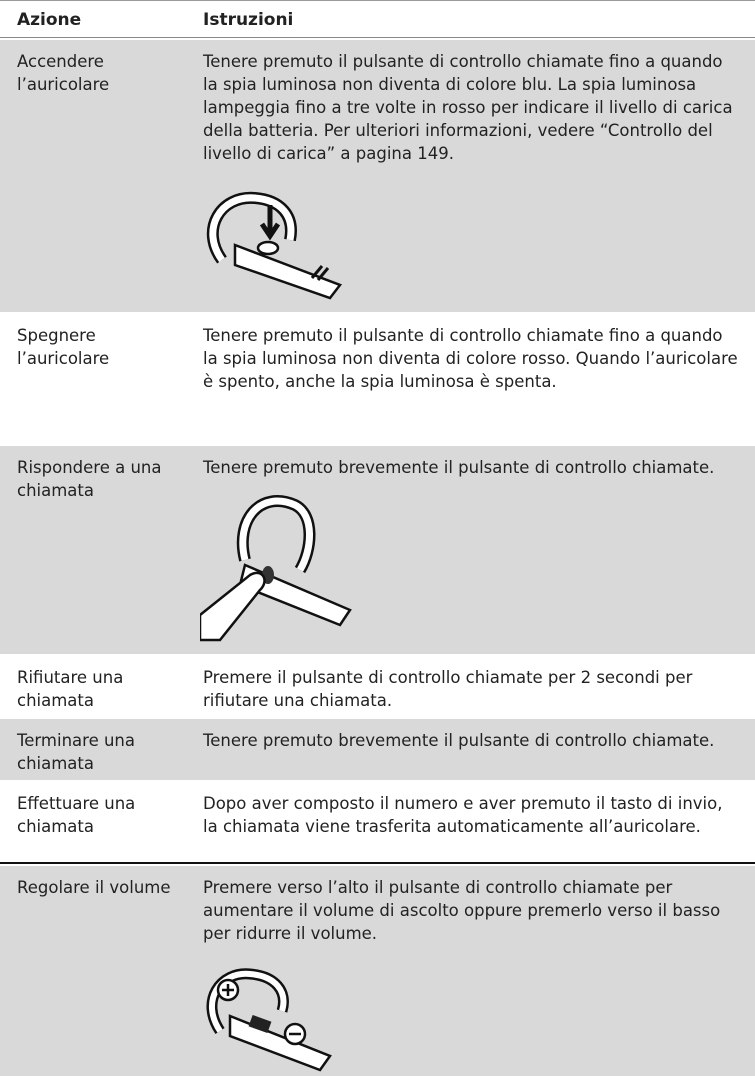 This screenshot has height=1076, width=755. Describe the element at coordinates (49, 20) in the screenshot. I see `header-cell: Azione` at that location.